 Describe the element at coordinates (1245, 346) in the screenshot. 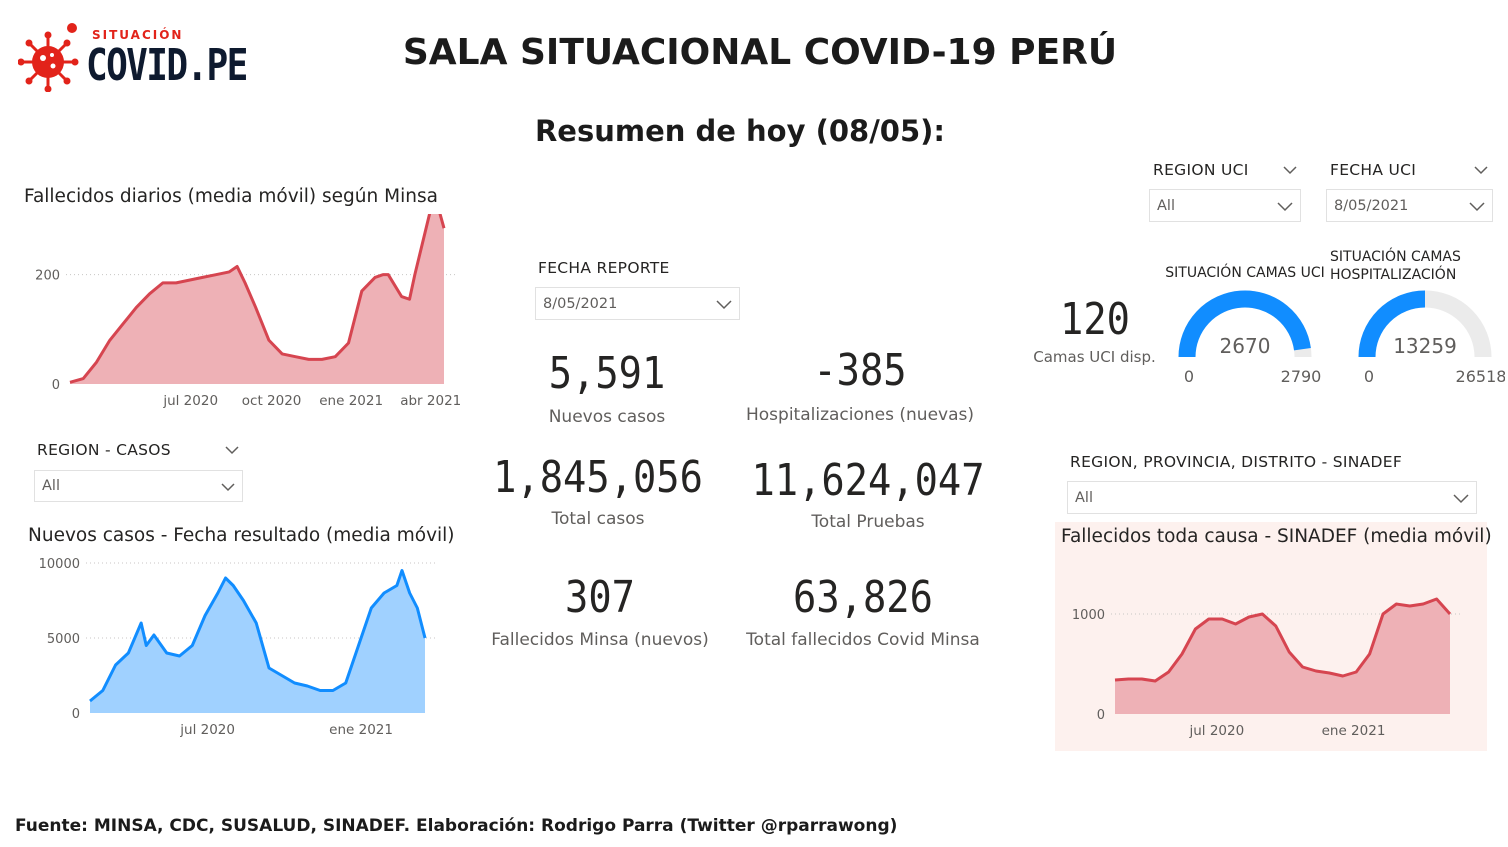

I see `gauge-uci-value-label: 2670` at that location.